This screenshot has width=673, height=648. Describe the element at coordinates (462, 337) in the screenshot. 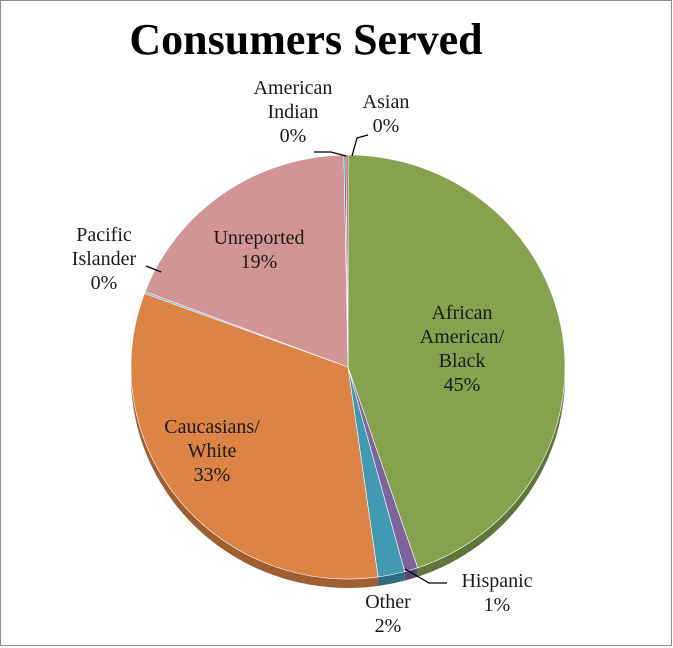

I see `data-label-category: American/` at that location.